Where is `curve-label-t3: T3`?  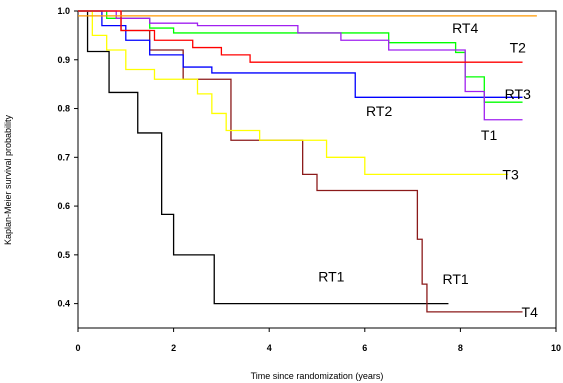 curve-label-t3: T3 is located at coordinates (510, 174).